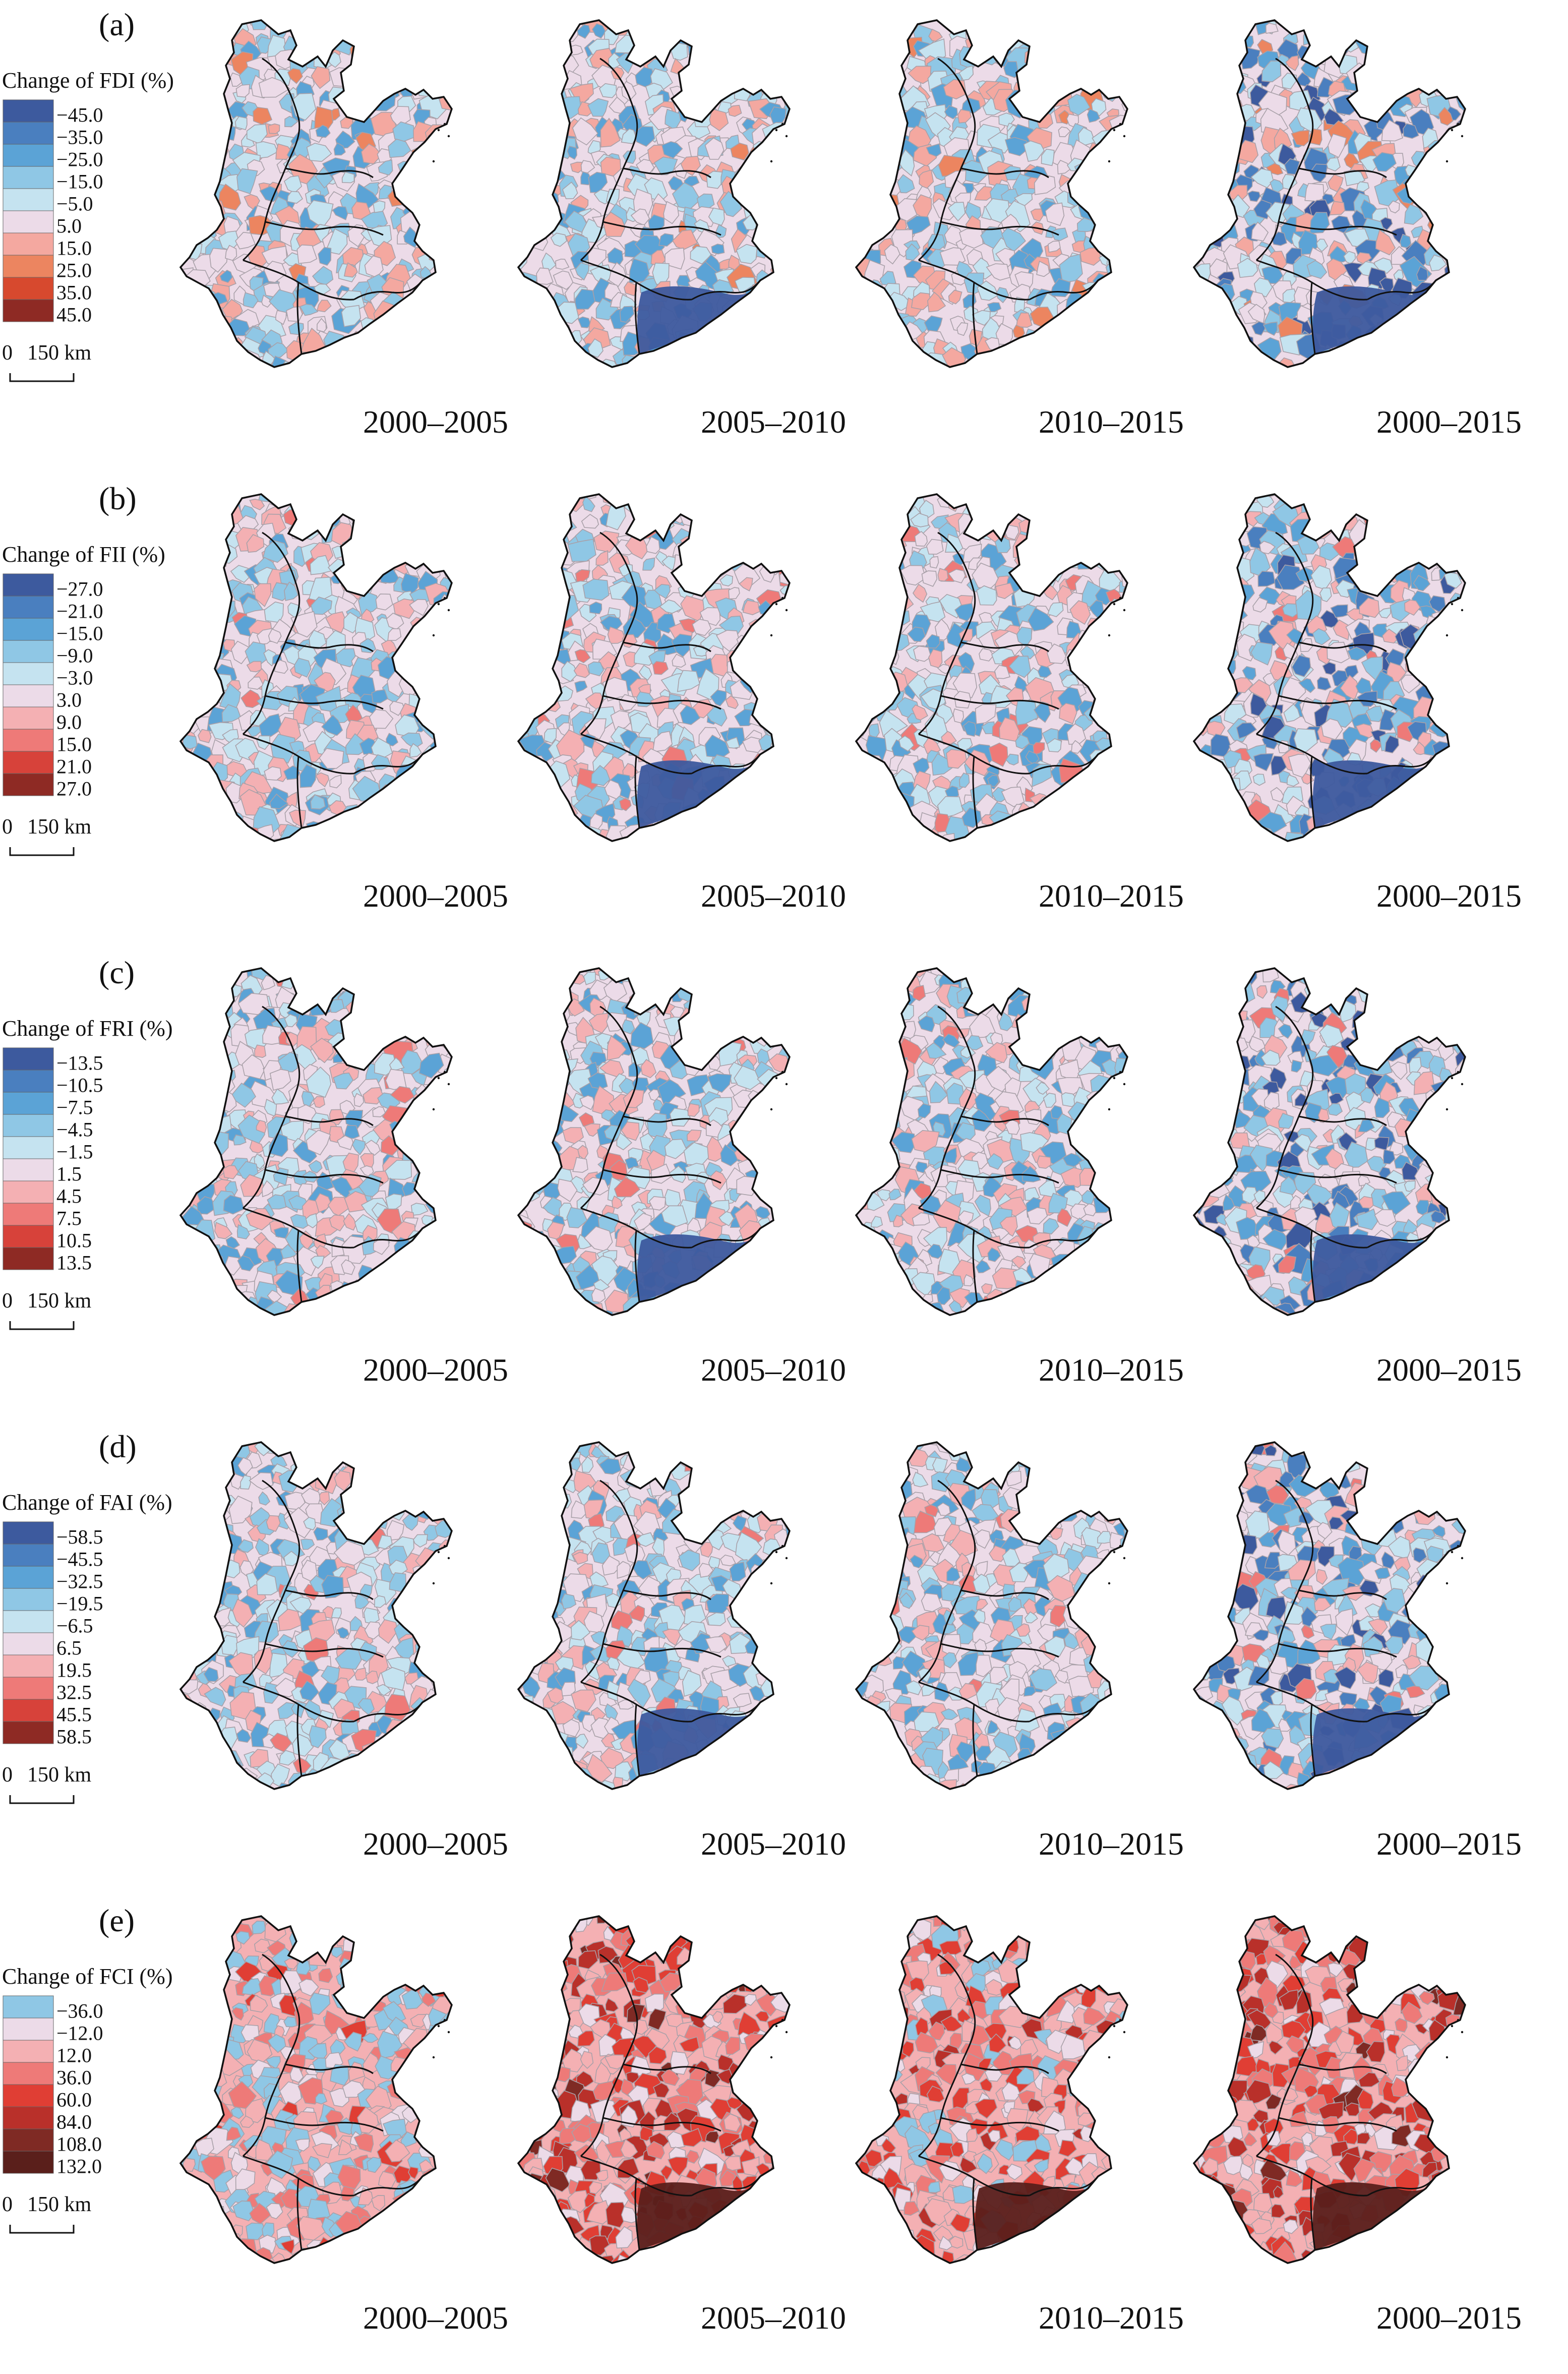 The height and width of the screenshot is (2374, 1568). Describe the element at coordinates (1064, 290) in the screenshot. I see `province-boundary` at that location.